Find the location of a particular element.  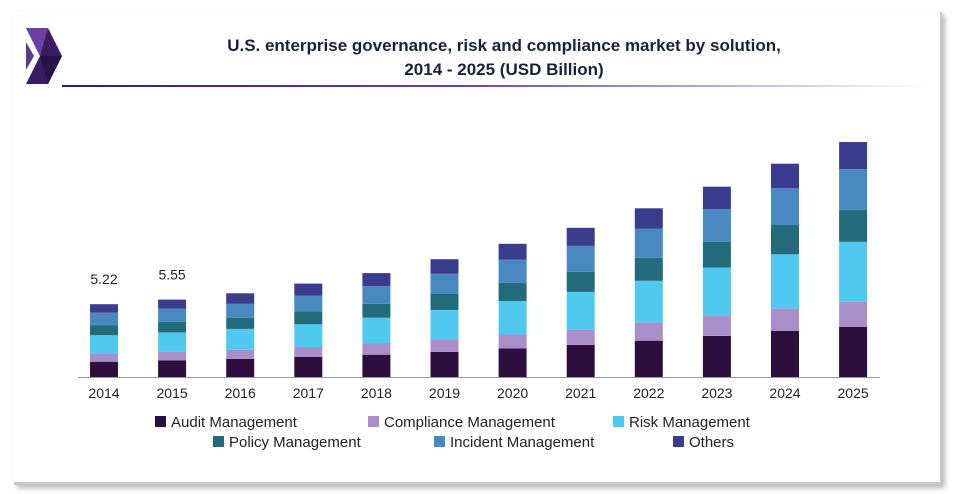

bar-segment-audit-management-2016 is located at coordinates (240, 367).